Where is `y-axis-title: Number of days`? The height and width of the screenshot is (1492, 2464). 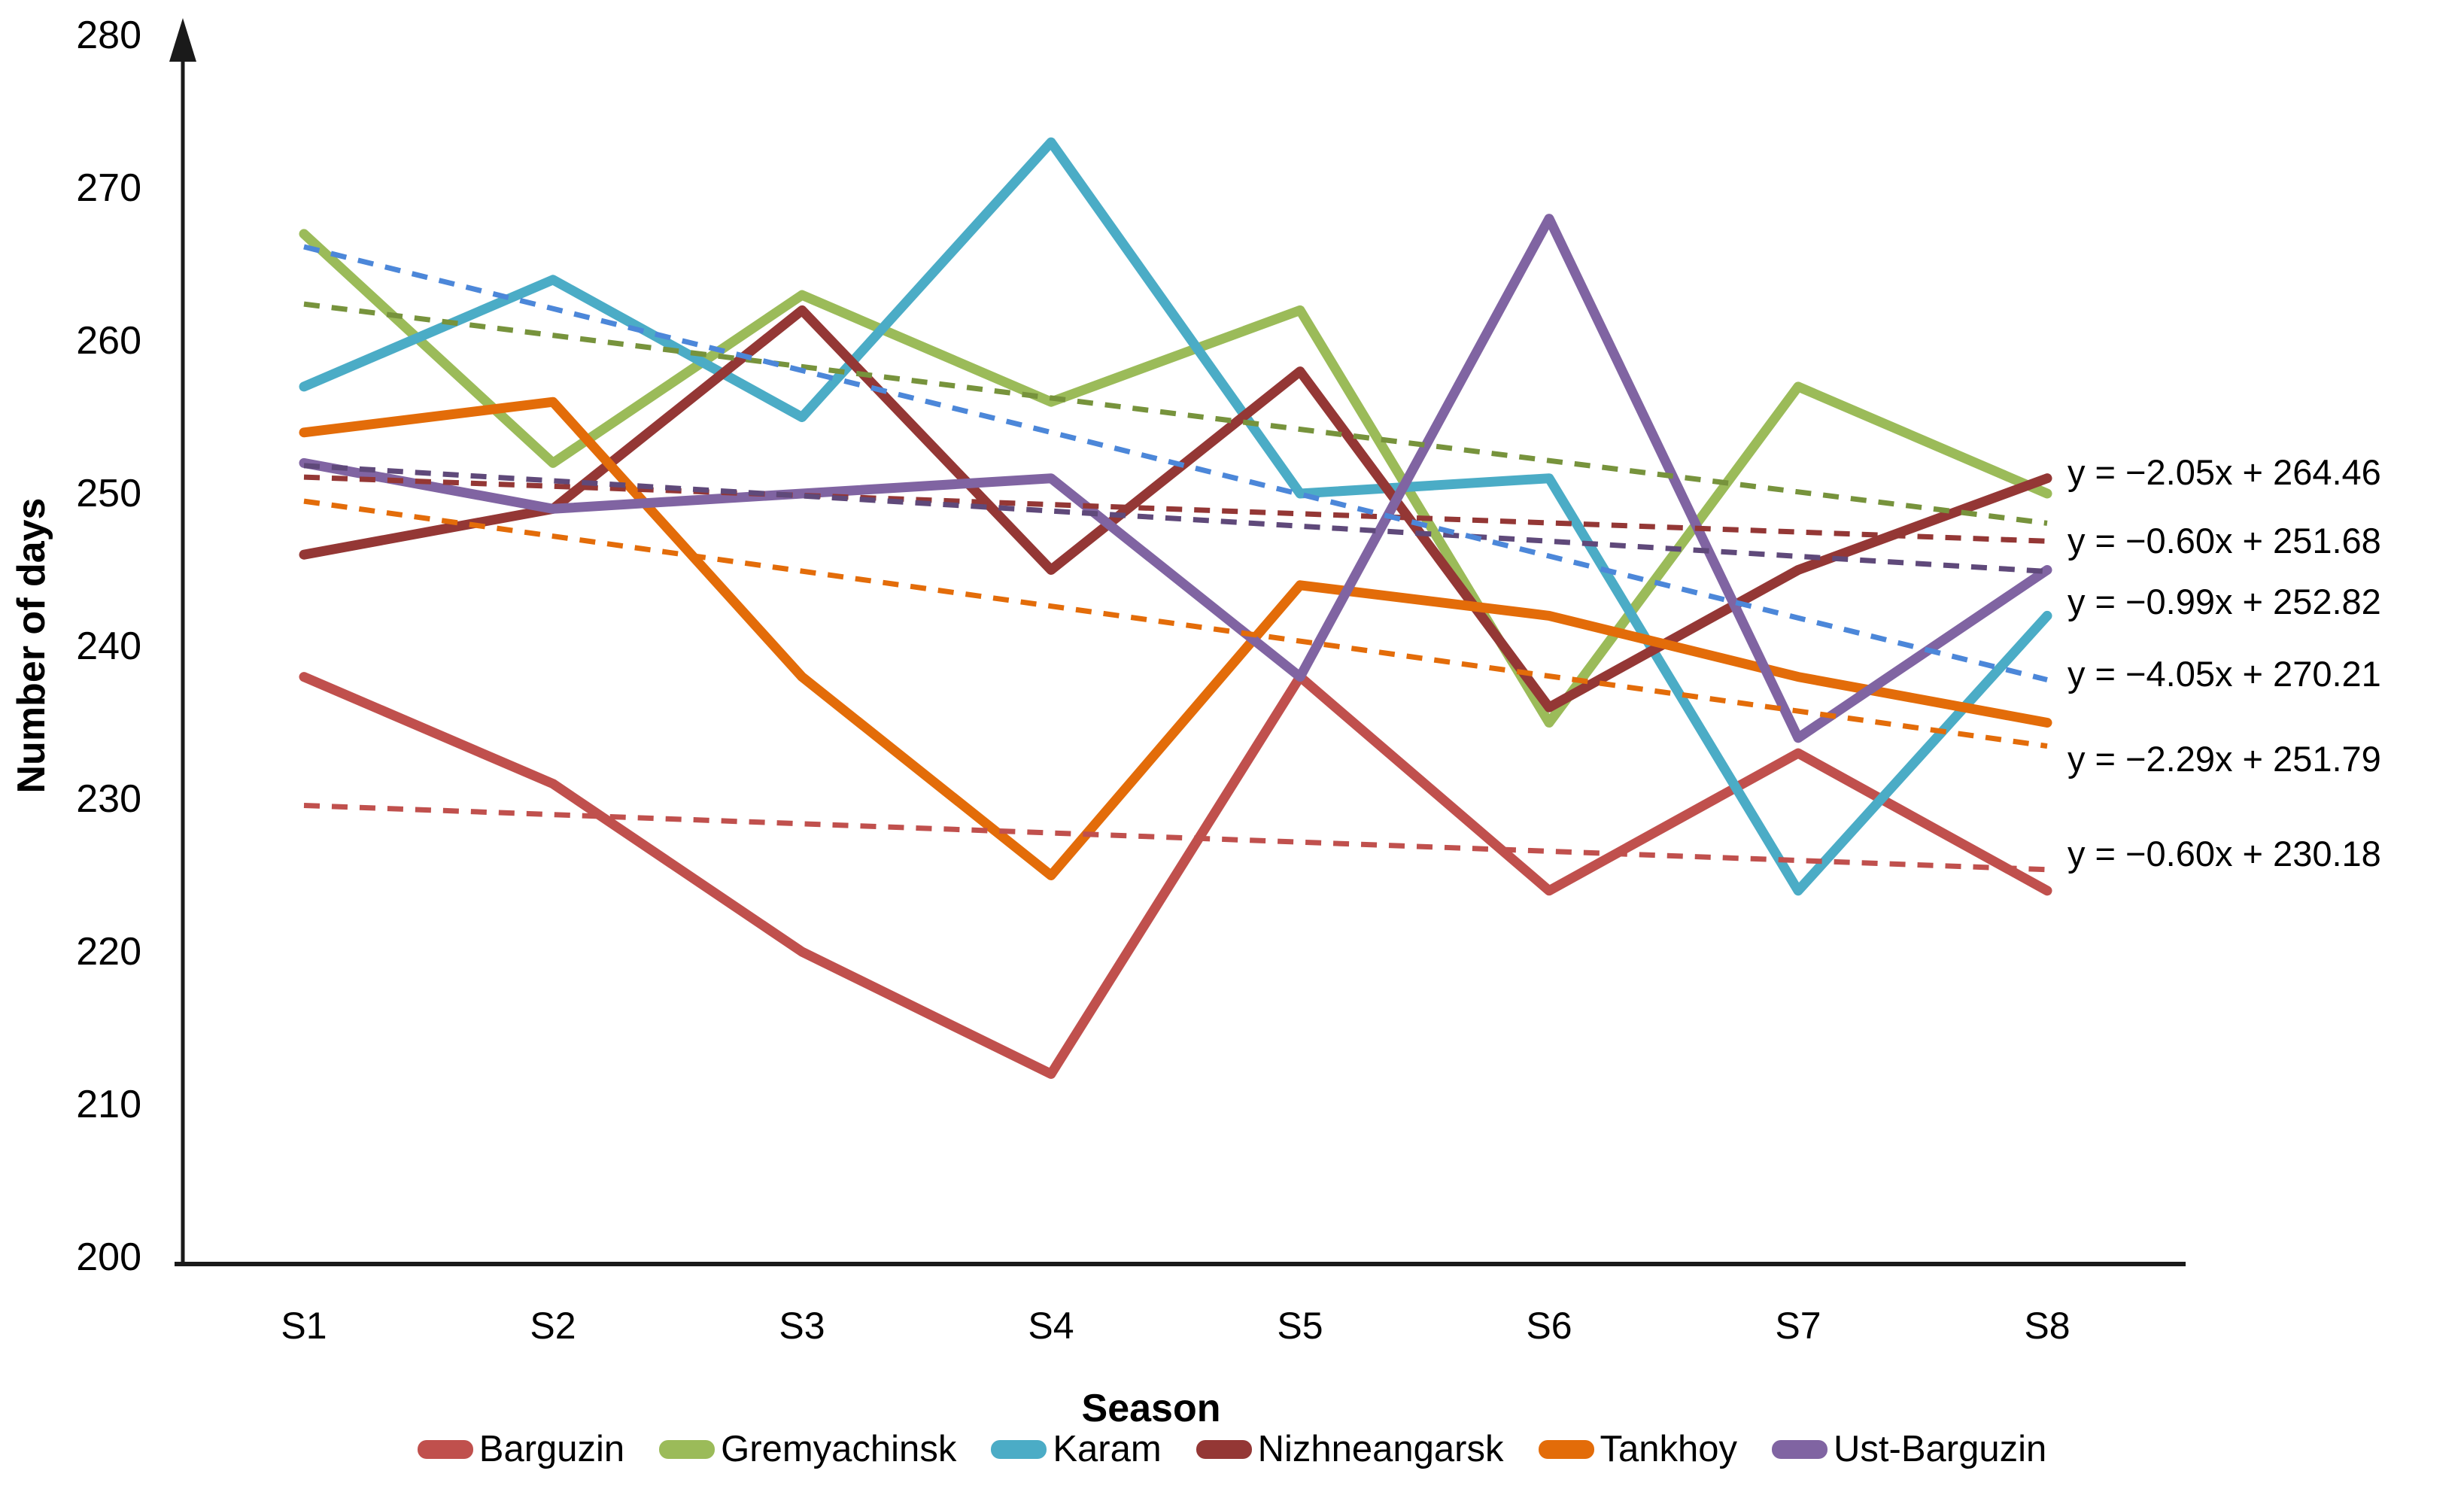 y-axis-title: Number of days is located at coordinates (32, 645).